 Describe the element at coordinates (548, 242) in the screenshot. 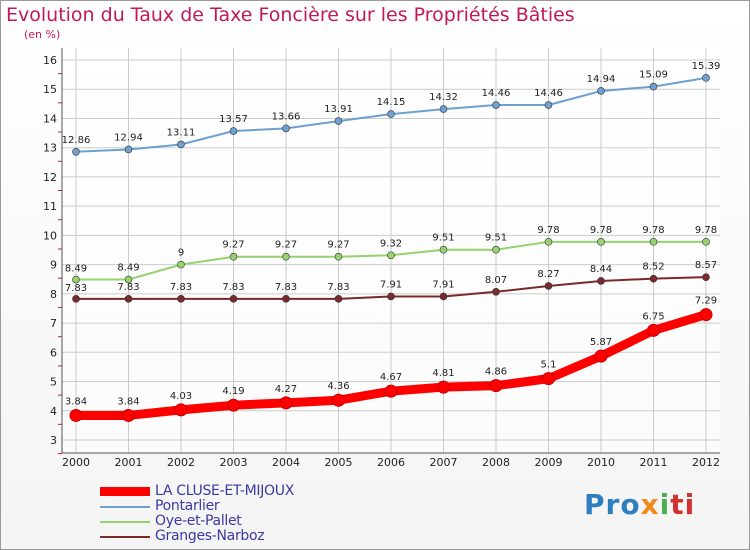

I see `data-point-oye-2009` at that location.